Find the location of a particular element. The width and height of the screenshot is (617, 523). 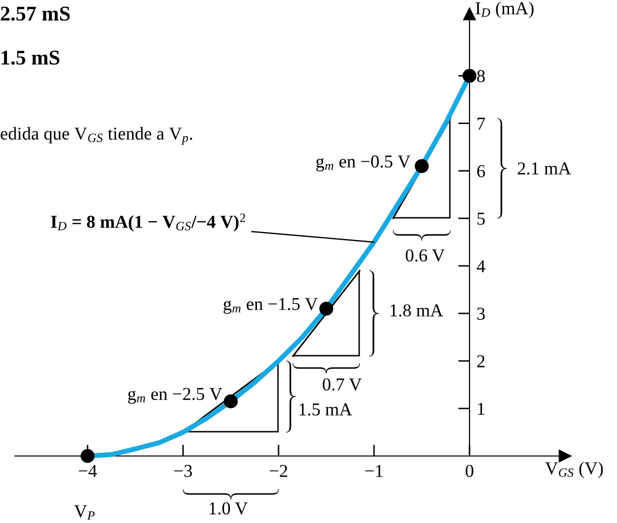

annotation: edida que V$_{GS}$ tiende a V$_{p}$. is located at coordinates (96, 136).